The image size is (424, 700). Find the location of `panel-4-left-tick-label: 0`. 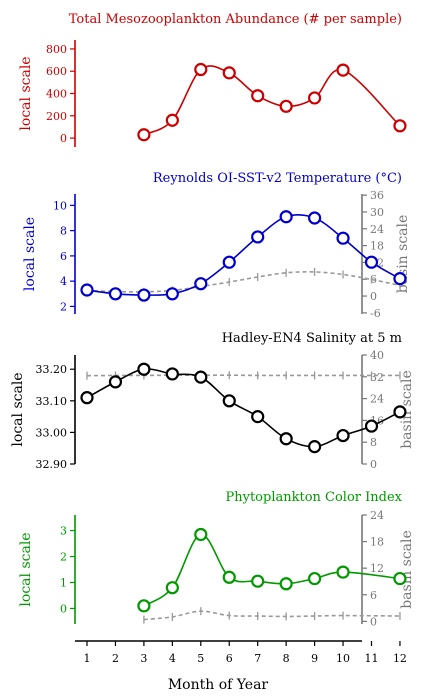

panel-4-left-tick-label: 0 is located at coordinates (63, 608).